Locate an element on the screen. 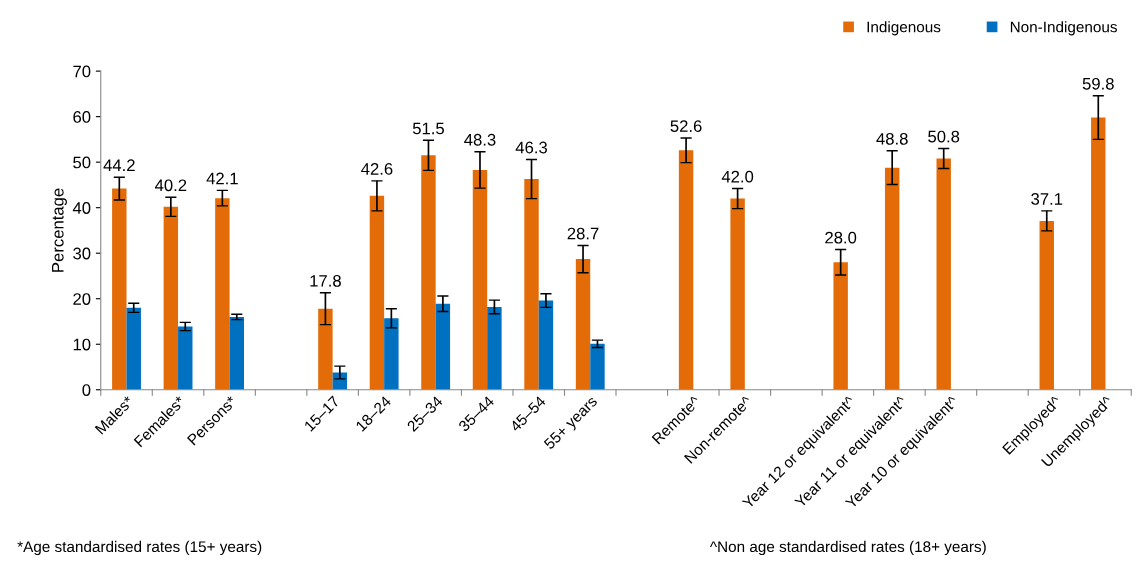 The width and height of the screenshot is (1145, 569). data-label: 42.1 is located at coordinates (222, 178).